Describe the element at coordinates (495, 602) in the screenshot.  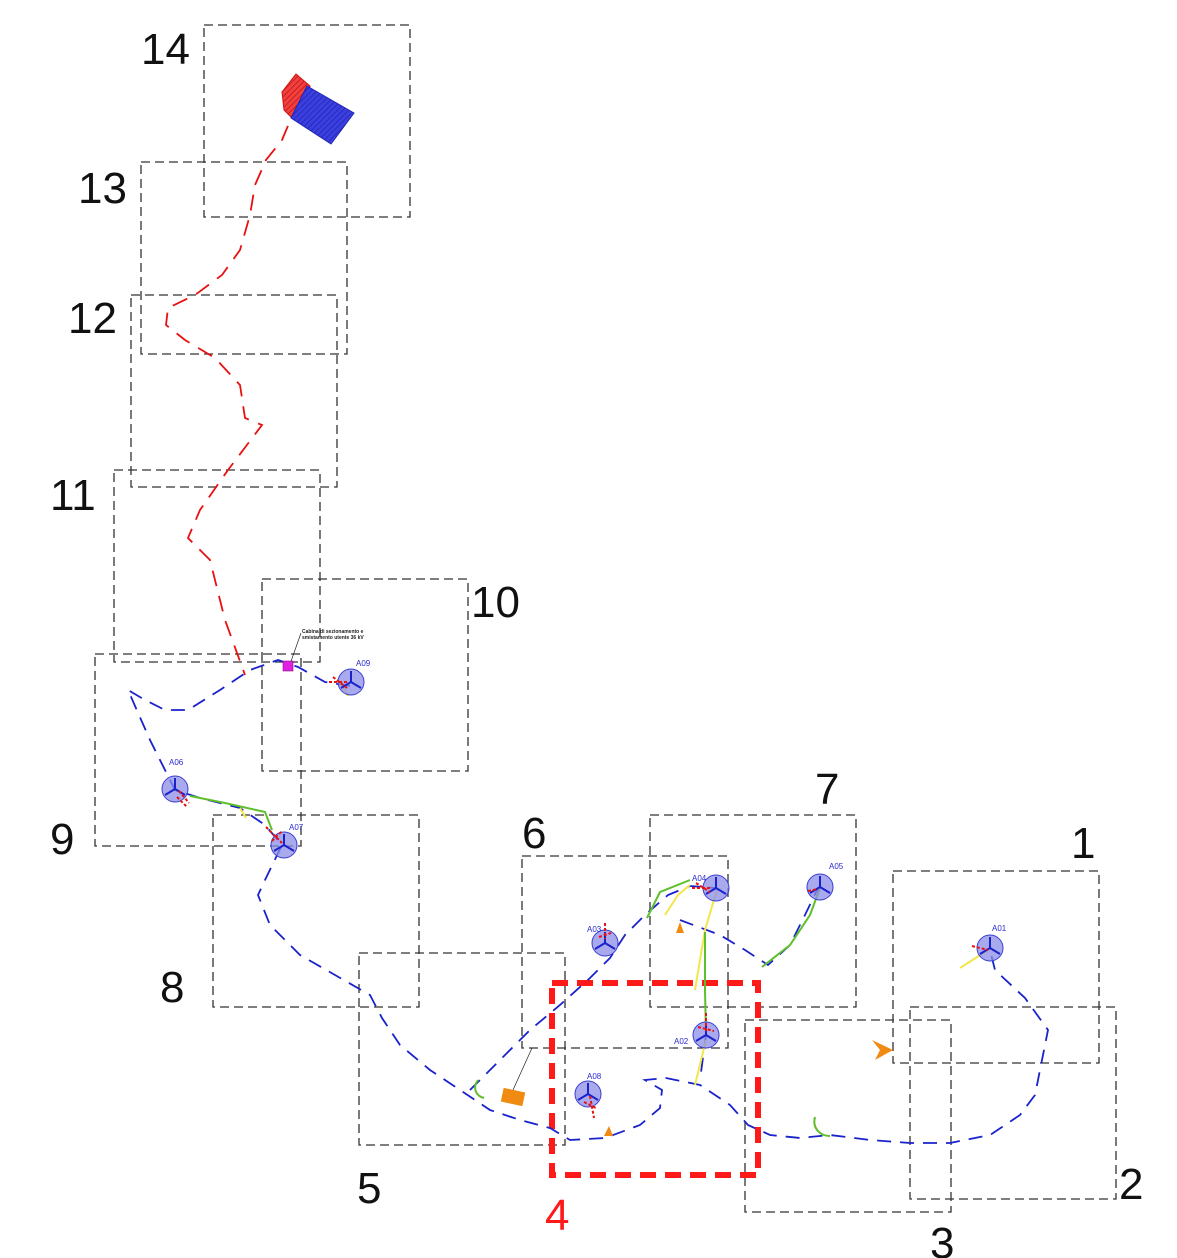
I see `tile-number-10: 10` at that location.